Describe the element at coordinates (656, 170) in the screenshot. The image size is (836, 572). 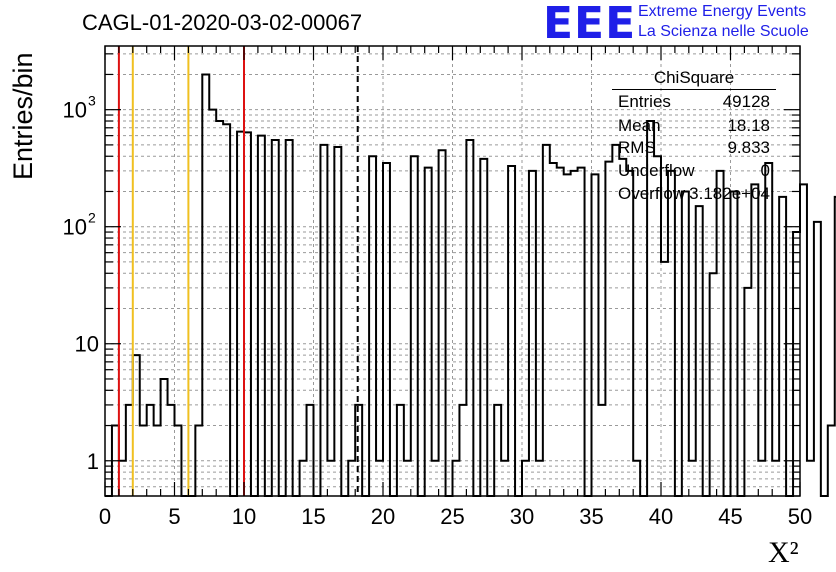
I see `stats-key: Underflow` at that location.